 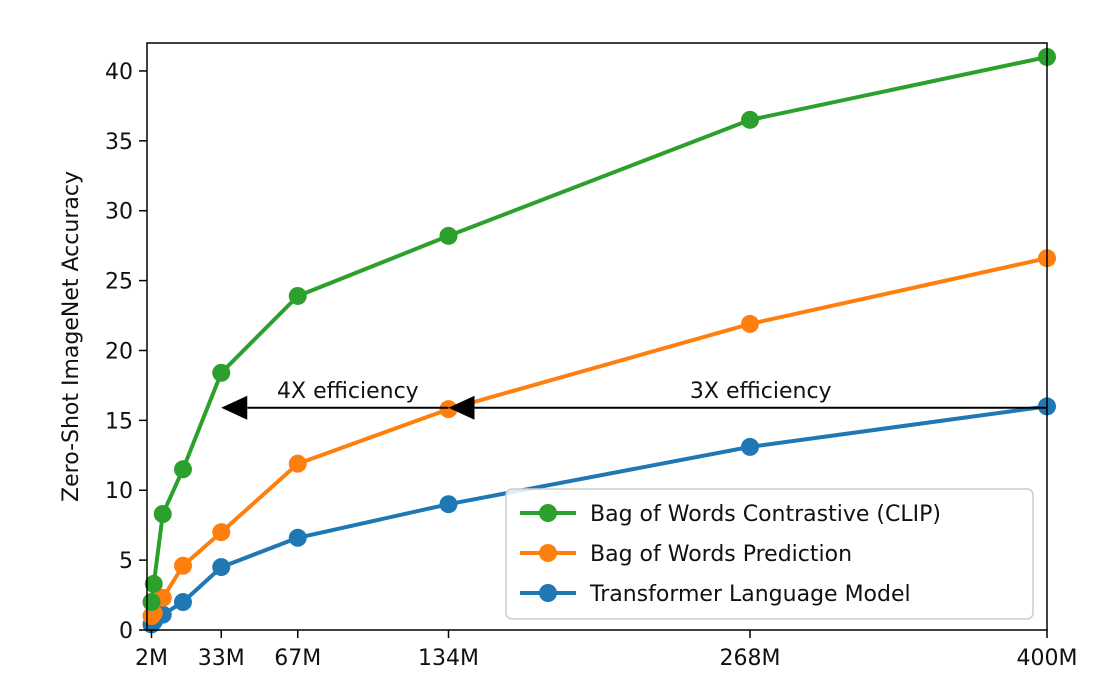 I want to click on legend-label: Transformer Language Model, so click(x=750, y=594).